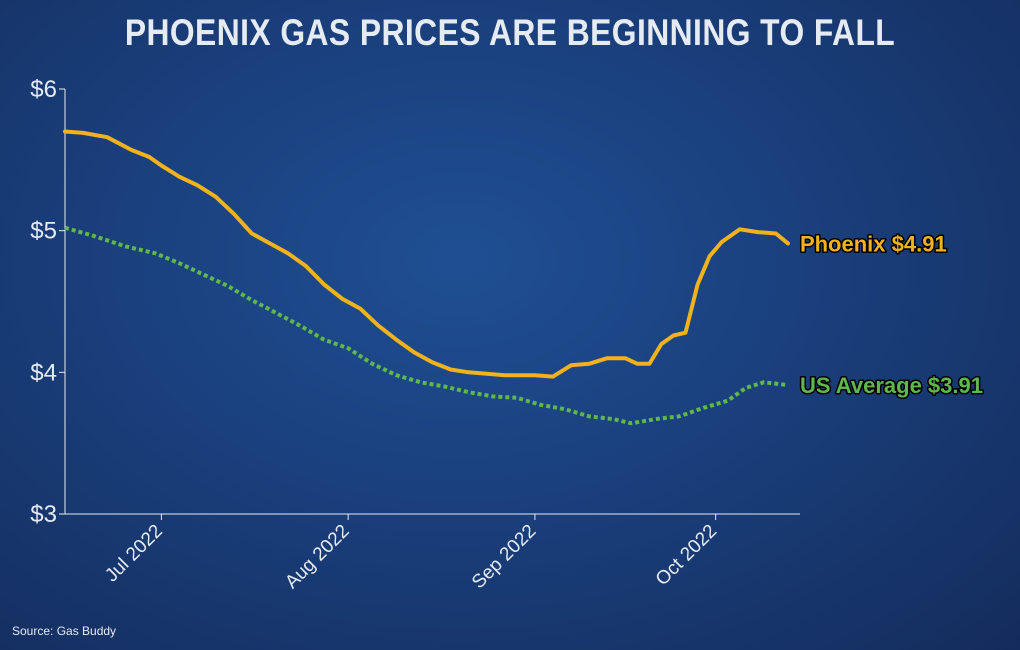  Describe the element at coordinates (64, 631) in the screenshot. I see `source-note: Source: Gas Buddy` at that location.